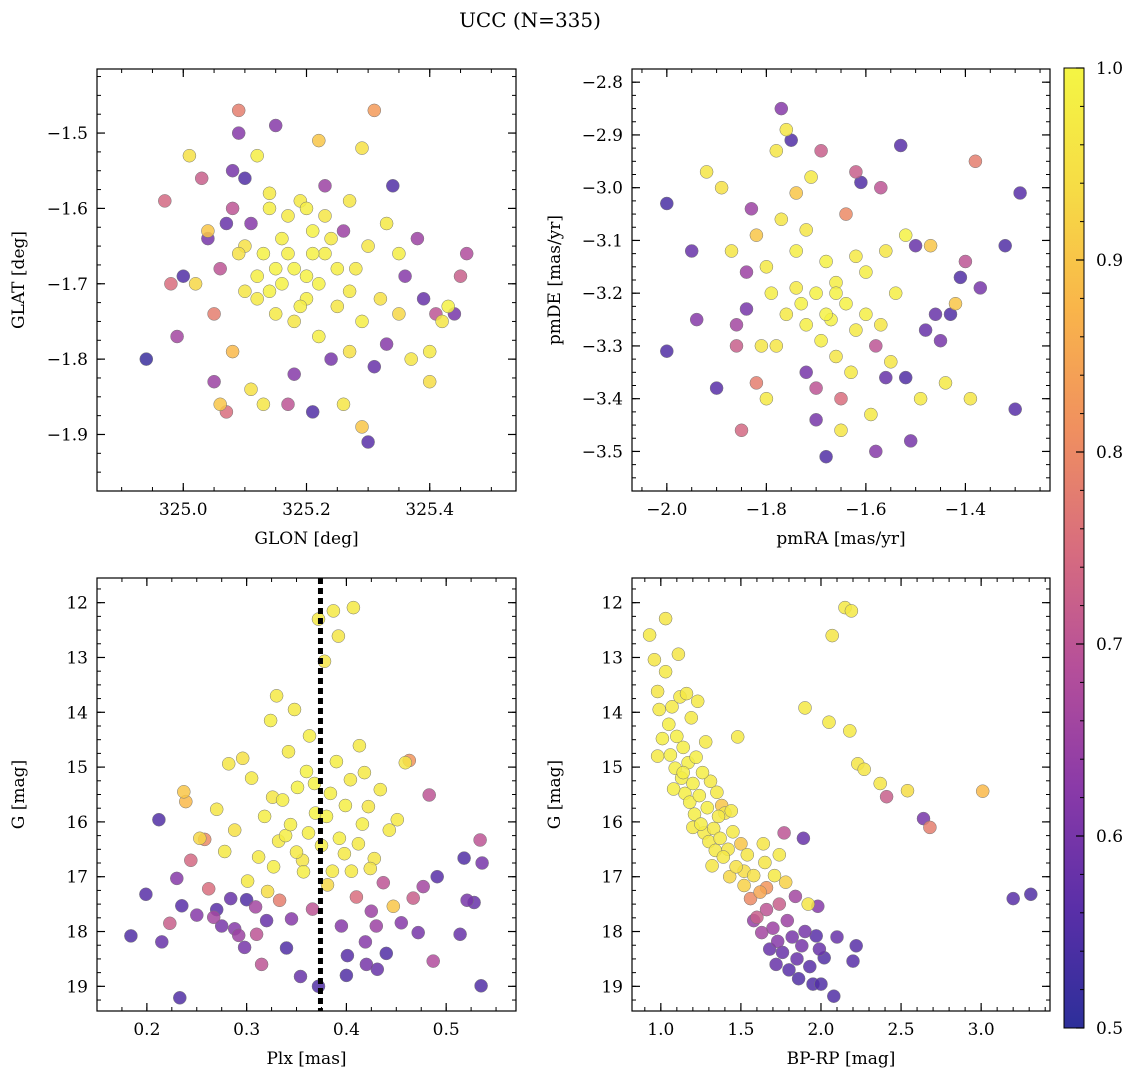  What do you see at coordinates (602, 347) in the screenshot?
I see `y-tick-label: −3.3` at bounding box center [602, 347].